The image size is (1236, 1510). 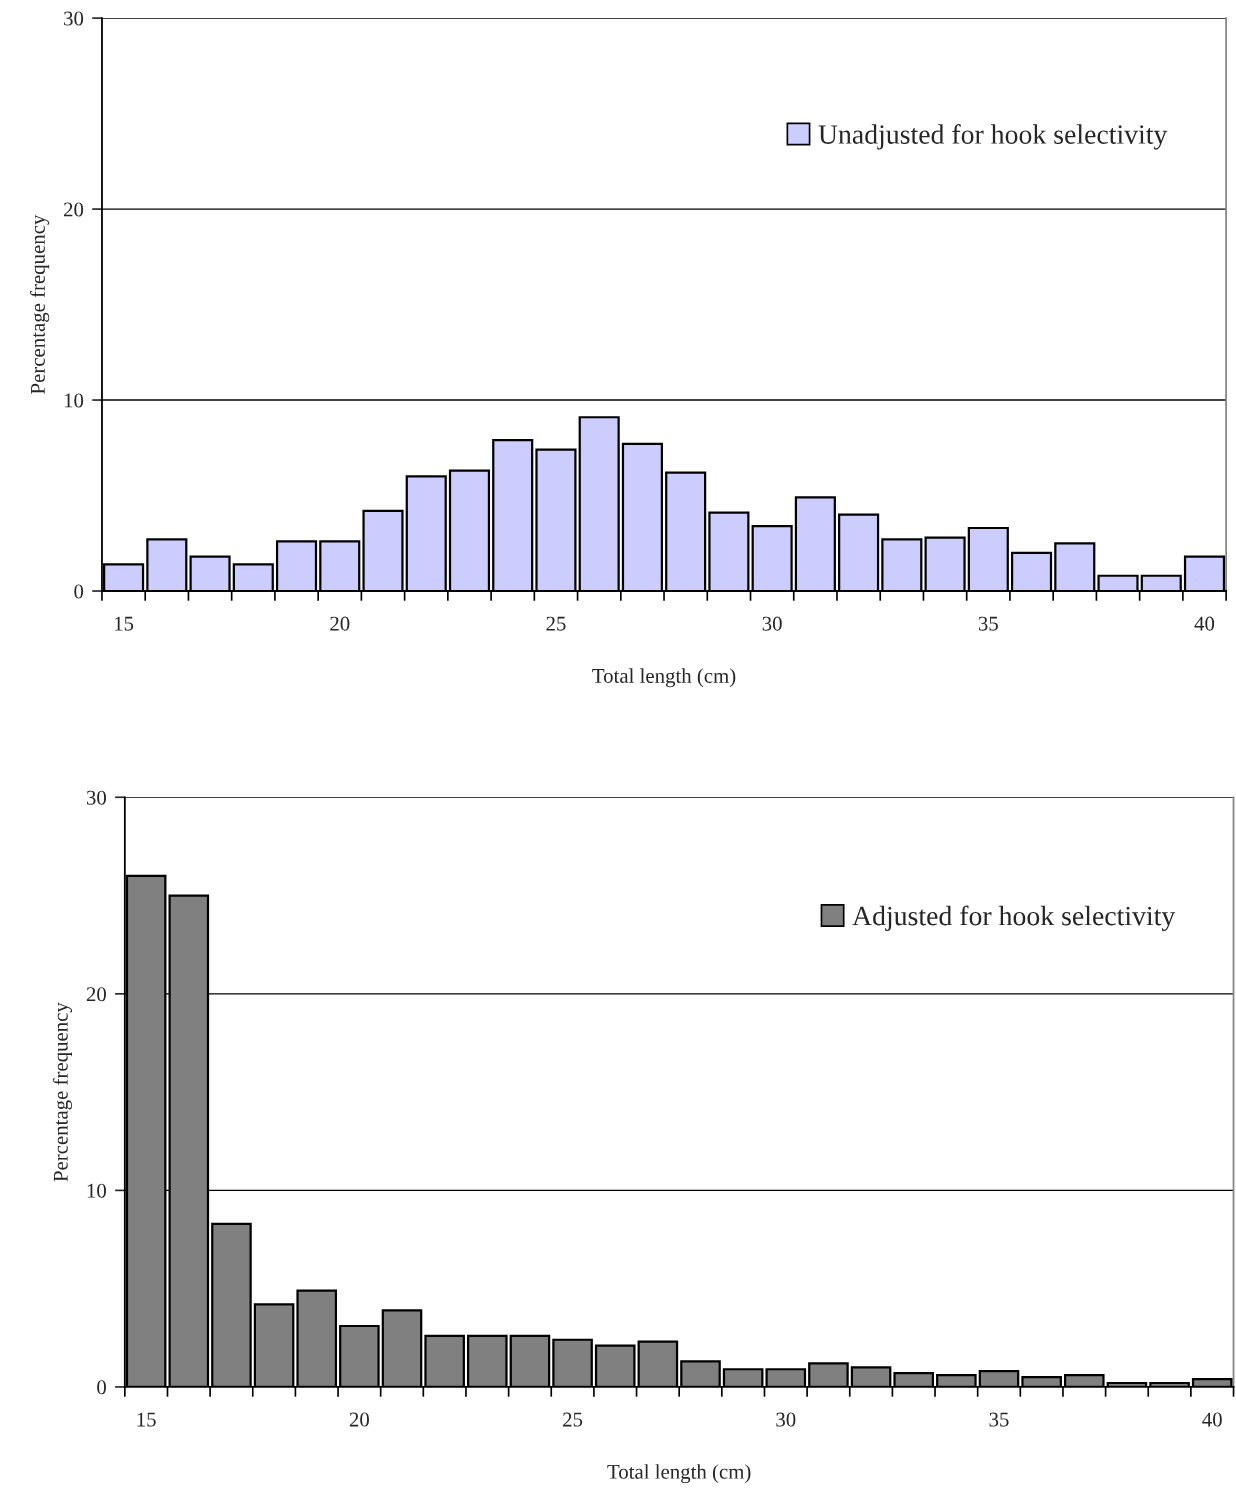 What do you see at coordinates (993, 137) in the screenshot?
I see `legend-label: Unadjusted for hook selectivity` at bounding box center [993, 137].